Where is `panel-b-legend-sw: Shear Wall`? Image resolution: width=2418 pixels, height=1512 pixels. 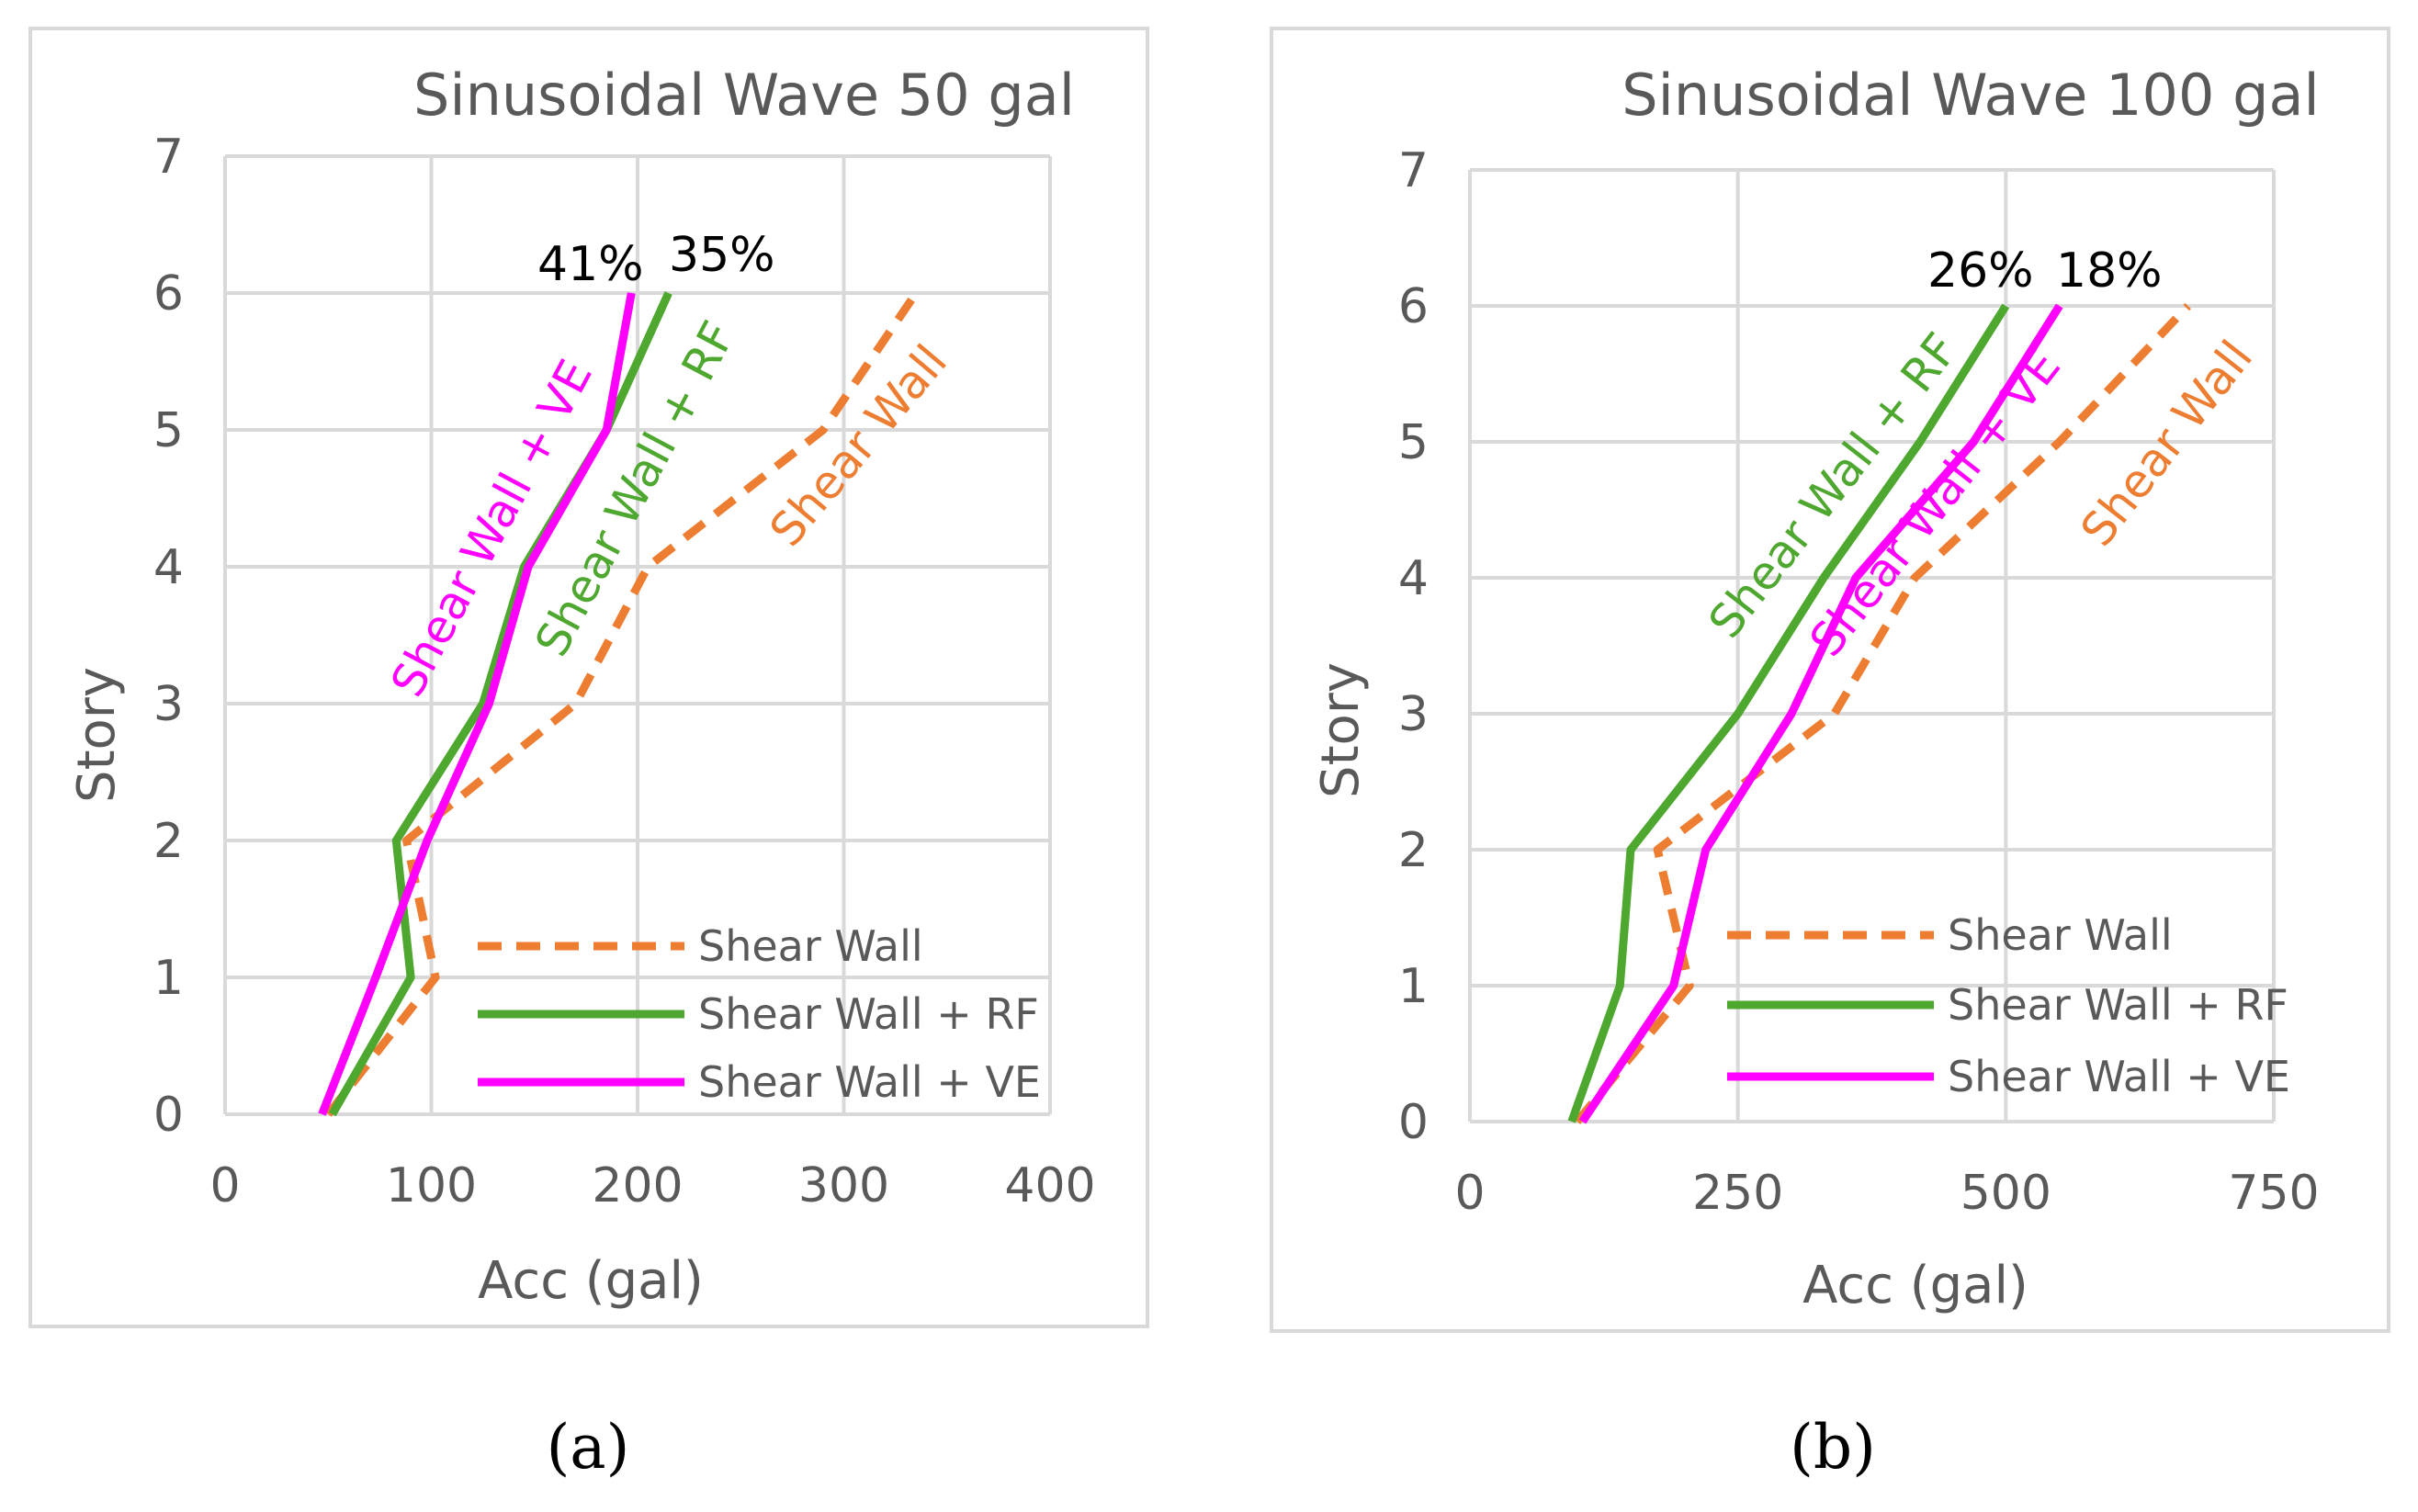
panel-b-legend-sw: Shear Wall is located at coordinates (2060, 935).